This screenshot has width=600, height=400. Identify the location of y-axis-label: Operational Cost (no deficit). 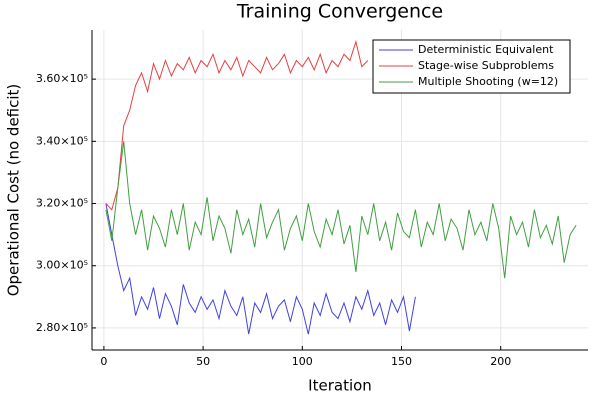
(14, 190).